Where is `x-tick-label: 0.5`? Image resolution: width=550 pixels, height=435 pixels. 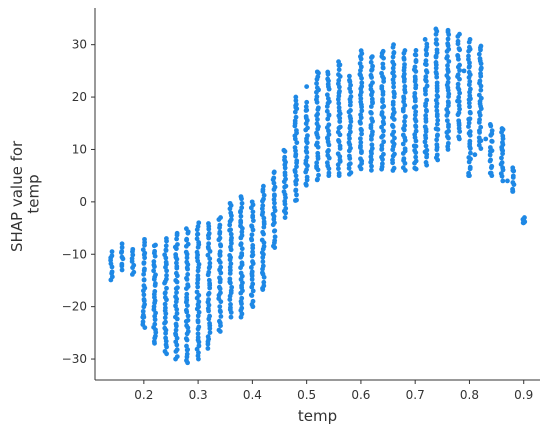 x-tick-label: 0.5 is located at coordinates (306, 395).